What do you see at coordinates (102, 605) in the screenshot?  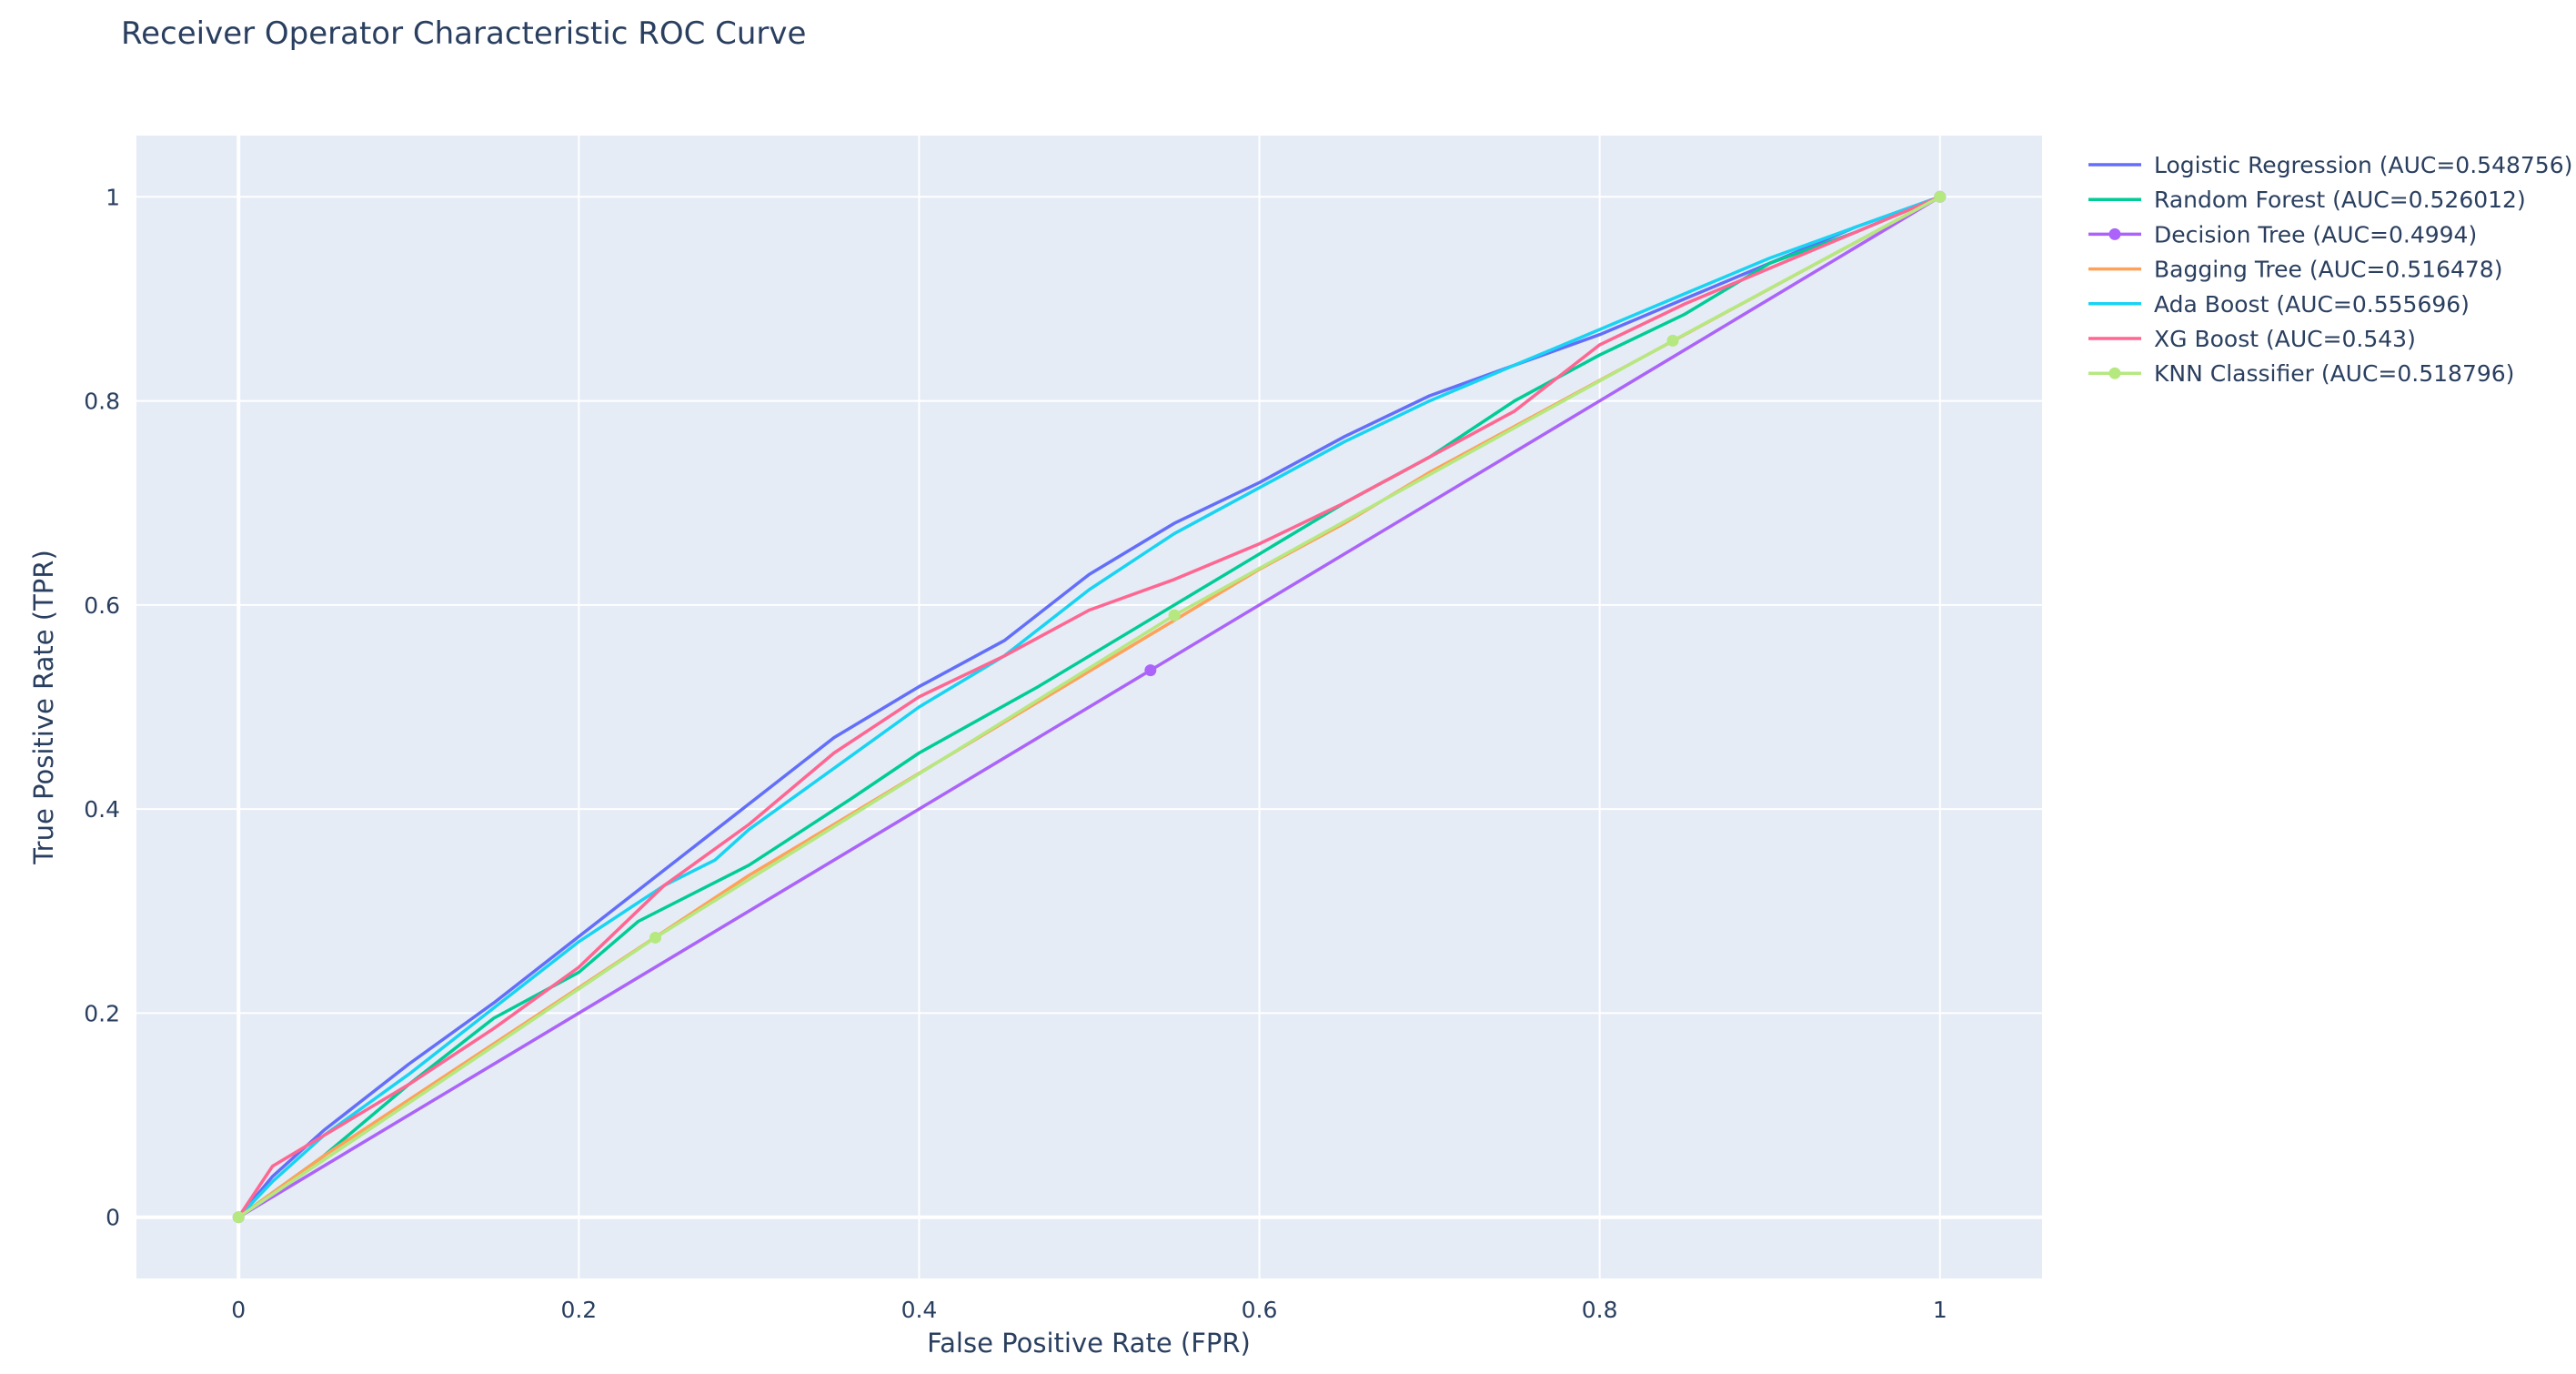 I see `y-tick-label: 0.6` at bounding box center [102, 605].